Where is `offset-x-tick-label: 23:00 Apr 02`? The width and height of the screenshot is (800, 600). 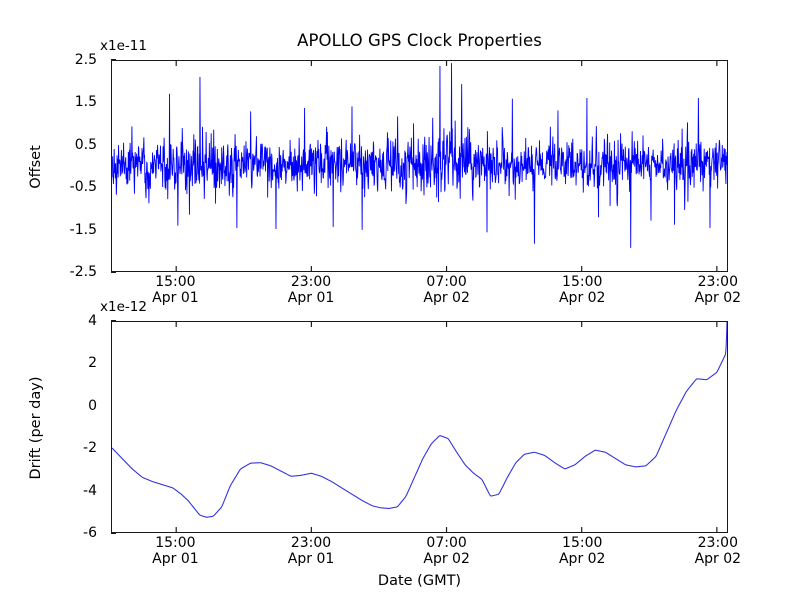 offset-x-tick-label: 23:00 Apr 02 is located at coordinates (718, 290).